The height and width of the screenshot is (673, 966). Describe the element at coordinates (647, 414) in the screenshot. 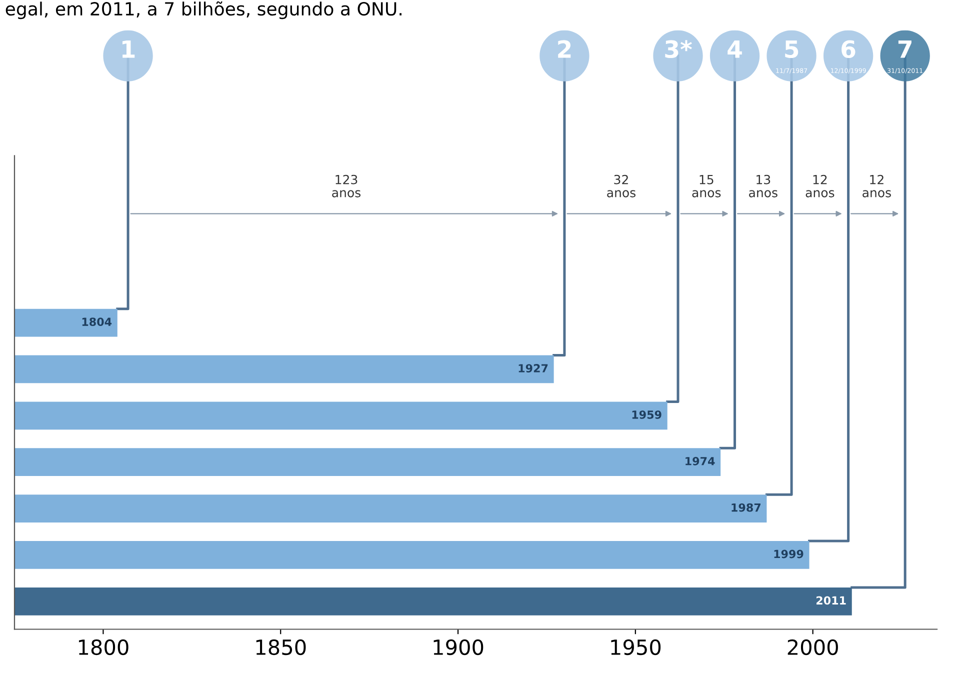

I see `data-label: 1959` at that location.